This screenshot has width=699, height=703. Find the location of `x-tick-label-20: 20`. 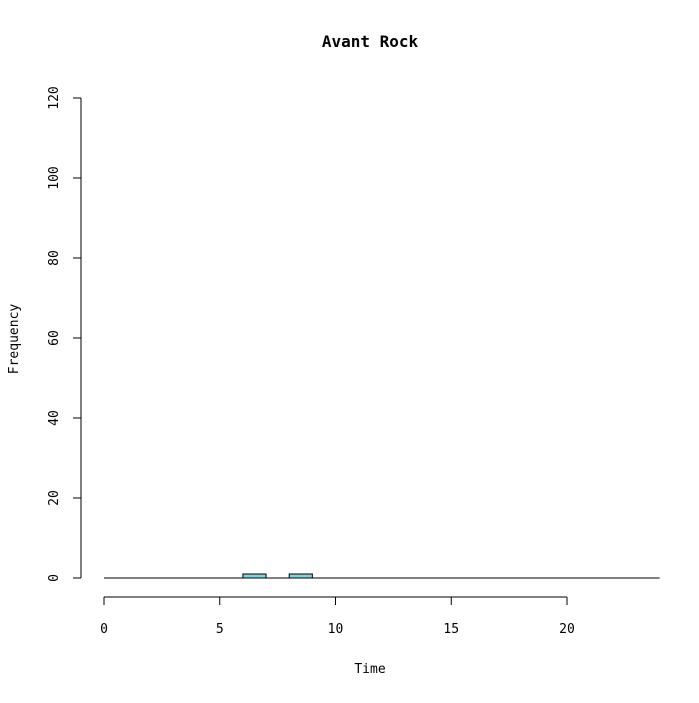

x-tick-label-20: 20 is located at coordinates (567, 629).